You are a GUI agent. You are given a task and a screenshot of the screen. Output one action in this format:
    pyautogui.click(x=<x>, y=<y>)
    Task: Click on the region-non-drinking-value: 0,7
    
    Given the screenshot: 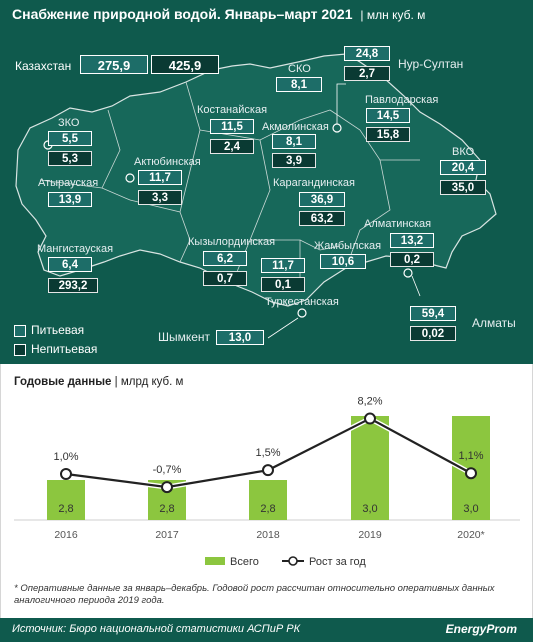 What is the action you would take?
    pyautogui.click(x=225, y=278)
    